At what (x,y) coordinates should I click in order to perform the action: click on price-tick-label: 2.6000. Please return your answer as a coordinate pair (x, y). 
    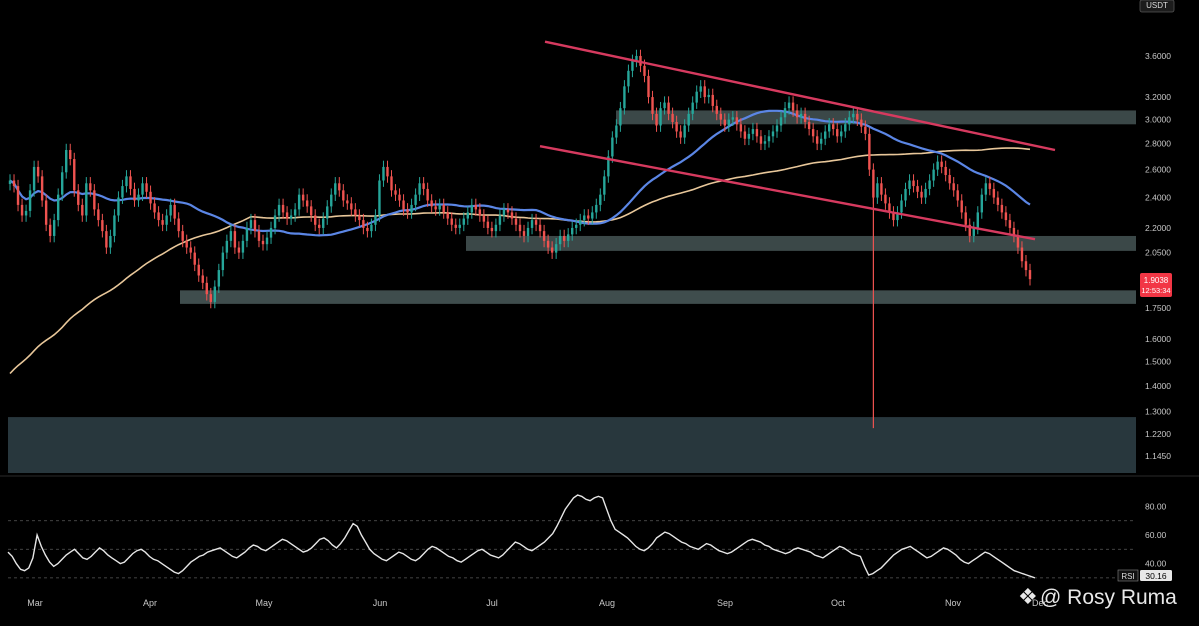
    Looking at the image, I should click on (1158, 170).